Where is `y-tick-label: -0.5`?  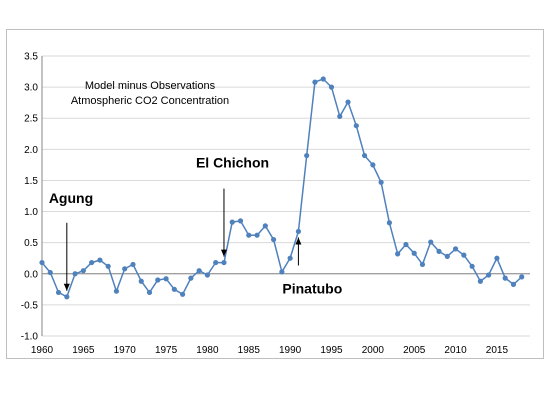 y-tick-label: -0.5 is located at coordinates (30, 305).